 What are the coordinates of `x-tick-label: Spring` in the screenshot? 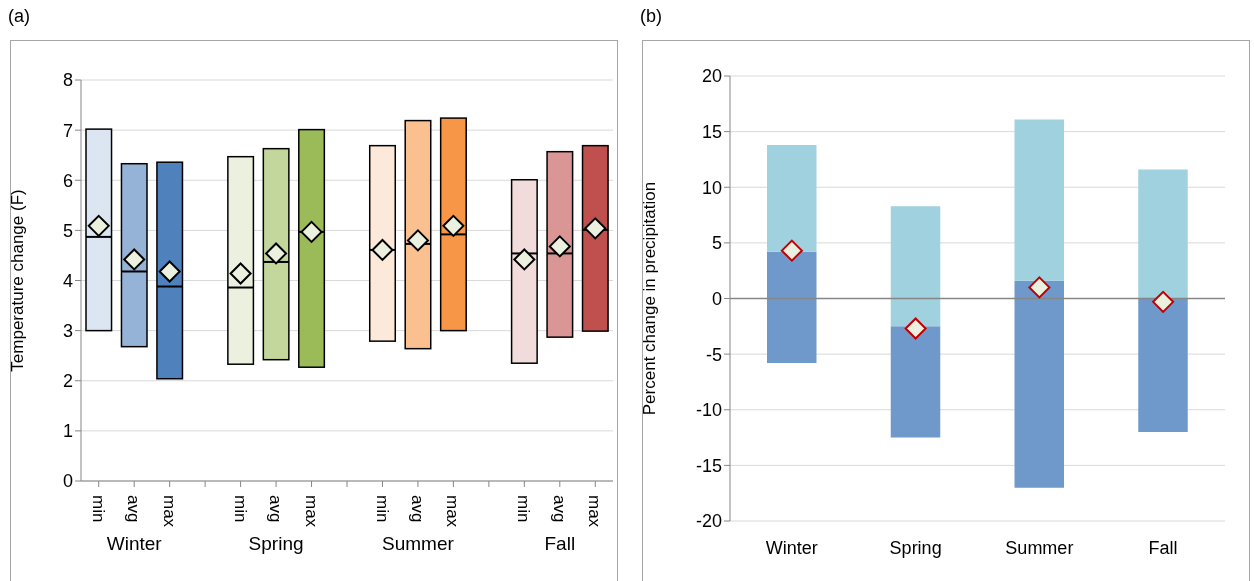 It's located at (915, 547).